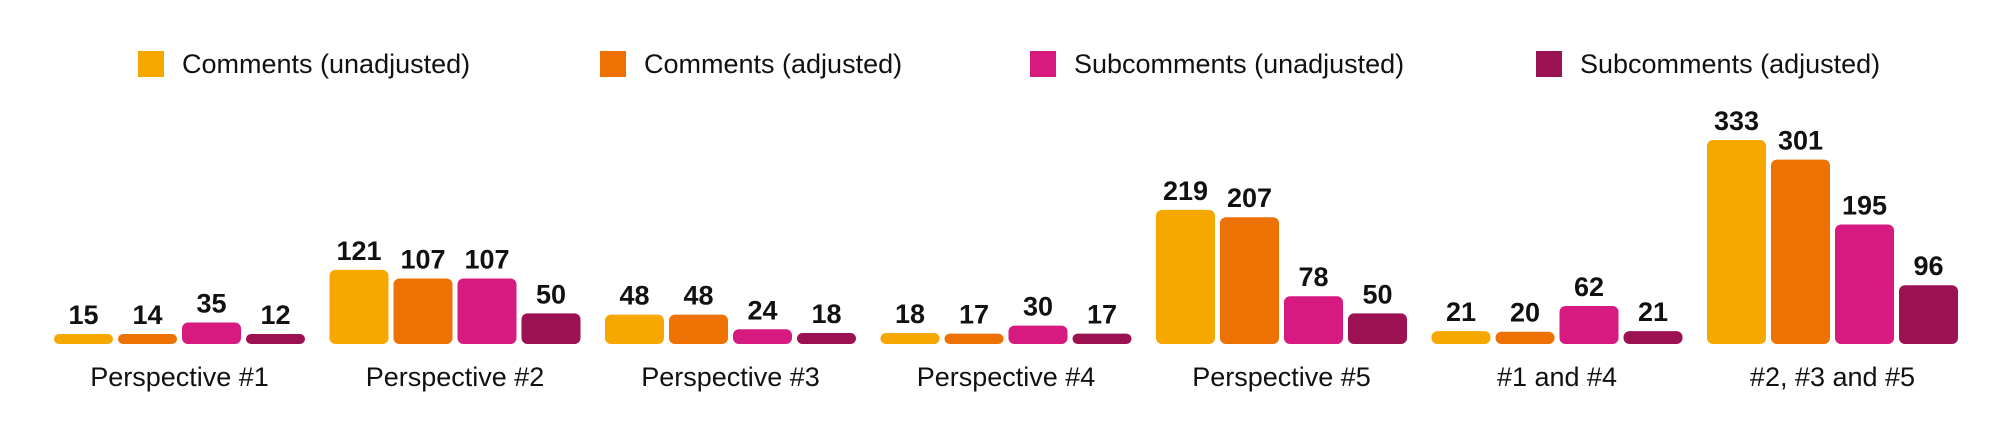  What do you see at coordinates (1006, 377) in the screenshot?
I see `category-label: Perspective #4` at bounding box center [1006, 377].